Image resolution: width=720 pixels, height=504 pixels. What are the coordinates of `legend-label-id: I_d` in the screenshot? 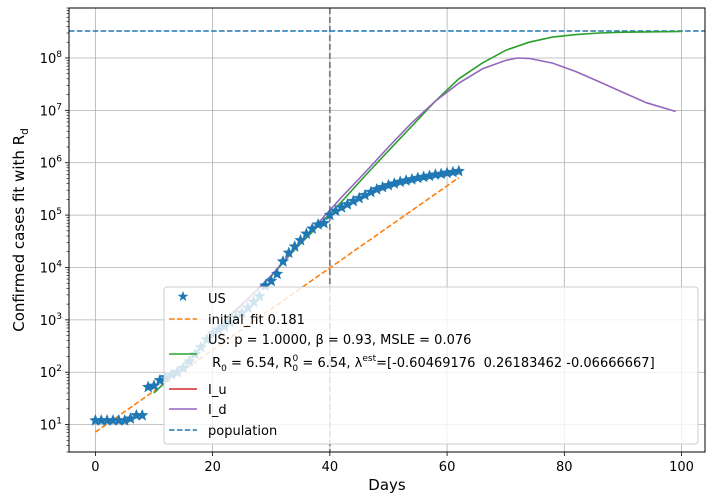 It's located at (217, 410).